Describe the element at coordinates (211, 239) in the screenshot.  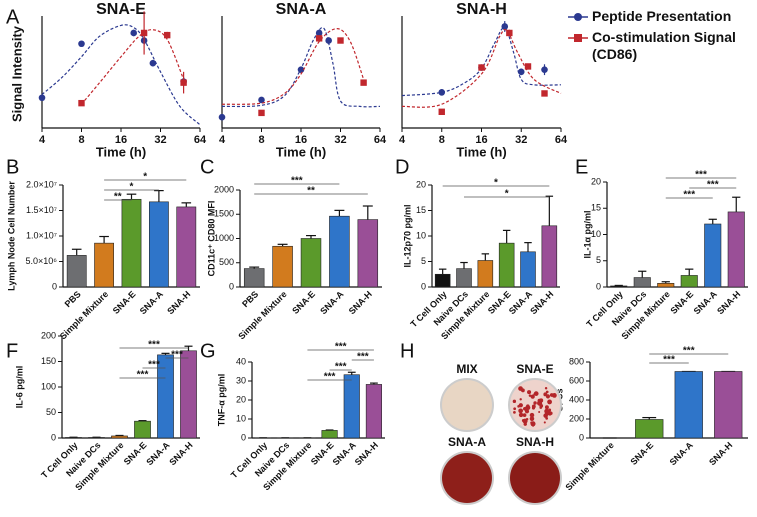
I see `y-axis-label: CD11c⁺ CD80 MFI` at that location.